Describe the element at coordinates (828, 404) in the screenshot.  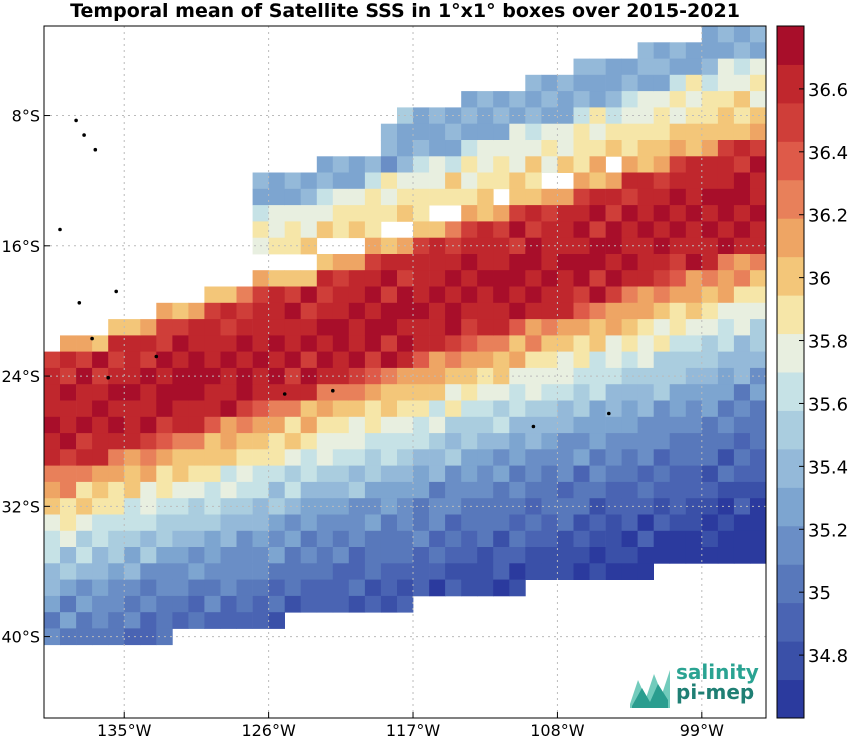
I see `colorbar-tick-label: 35.6` at that location.